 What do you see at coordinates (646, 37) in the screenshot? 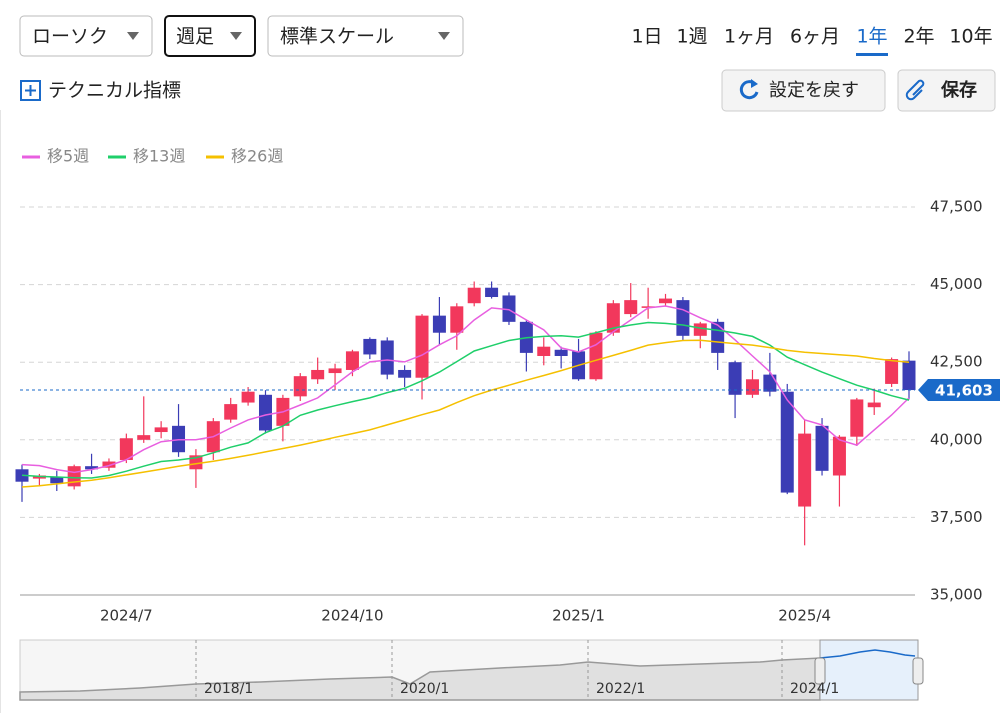
I see `period-tab: 1日` at bounding box center [646, 37].